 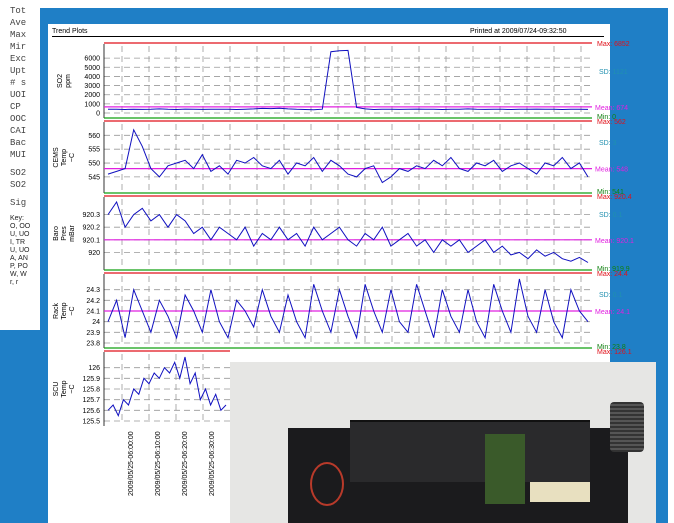 What do you see at coordinates (56, 233) in the screenshot?
I see `y-axis-label-line: Baro` at bounding box center [56, 233].